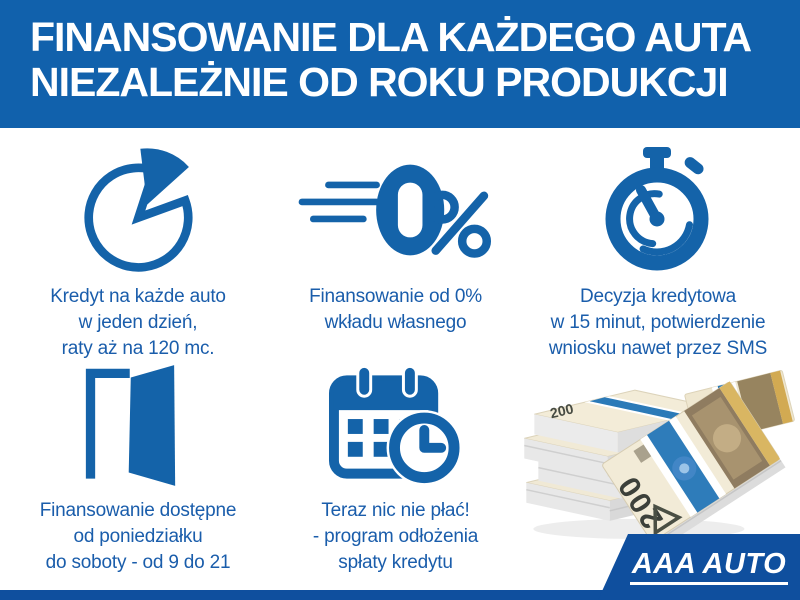 This screenshot has height=600, width=800. What do you see at coordinates (562, 410) in the screenshot?
I see `banknote-value: 200` at bounding box center [562, 410].